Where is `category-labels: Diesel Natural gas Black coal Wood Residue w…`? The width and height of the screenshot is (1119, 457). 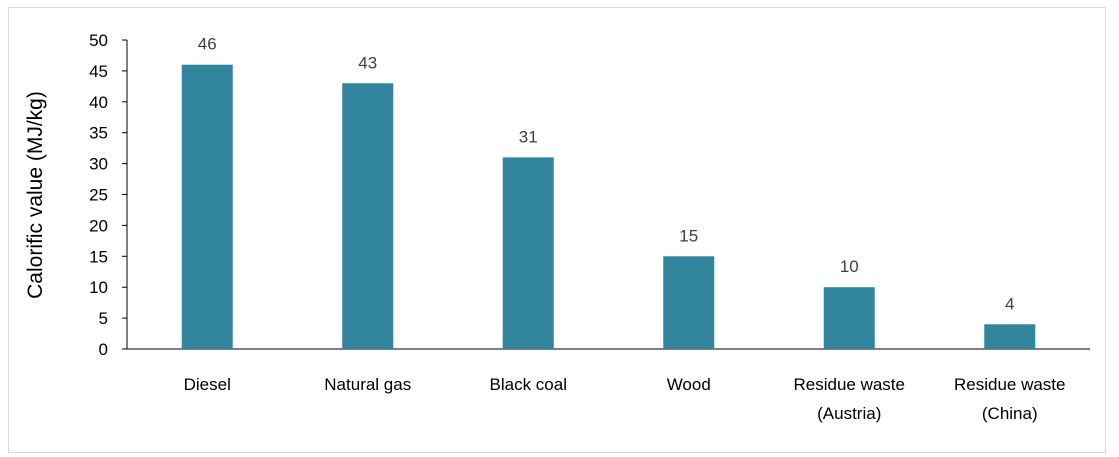
category-labels: Diesel Natural gas Black coal Wood Residue w… is located at coordinates (625, 399).